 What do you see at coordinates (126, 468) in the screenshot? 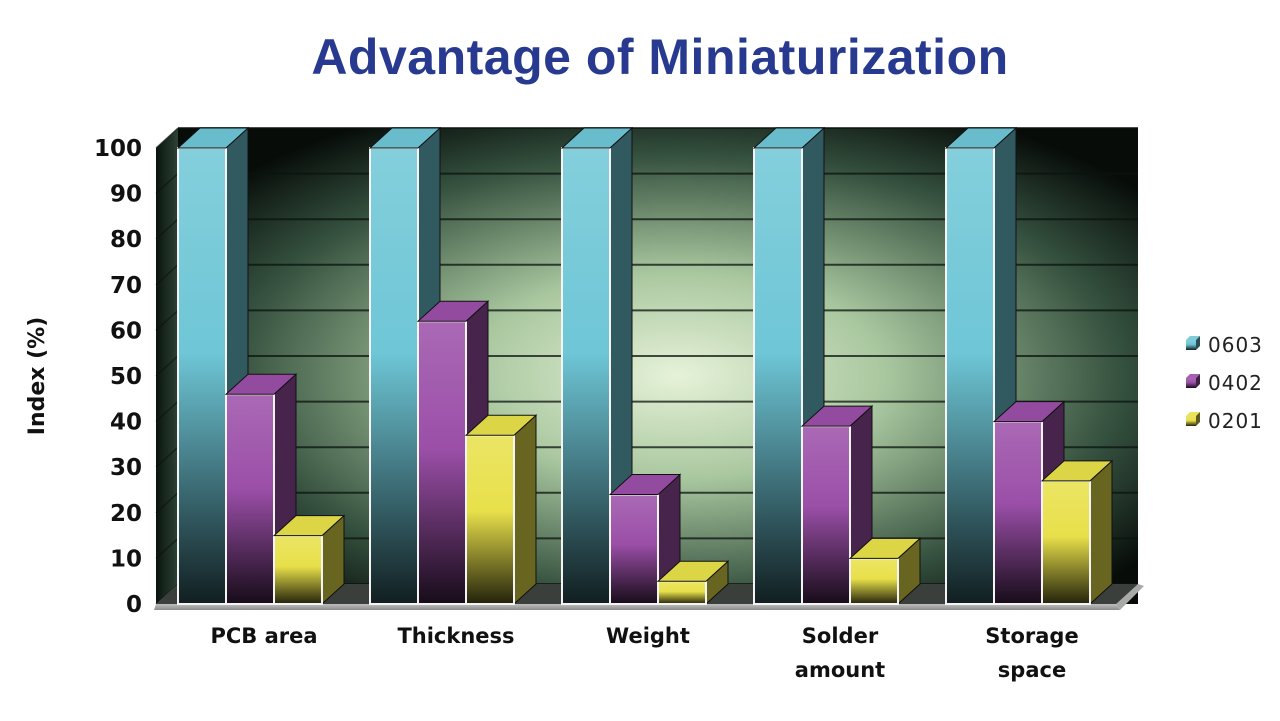
I see `y-tick-label: 30` at bounding box center [126, 468].